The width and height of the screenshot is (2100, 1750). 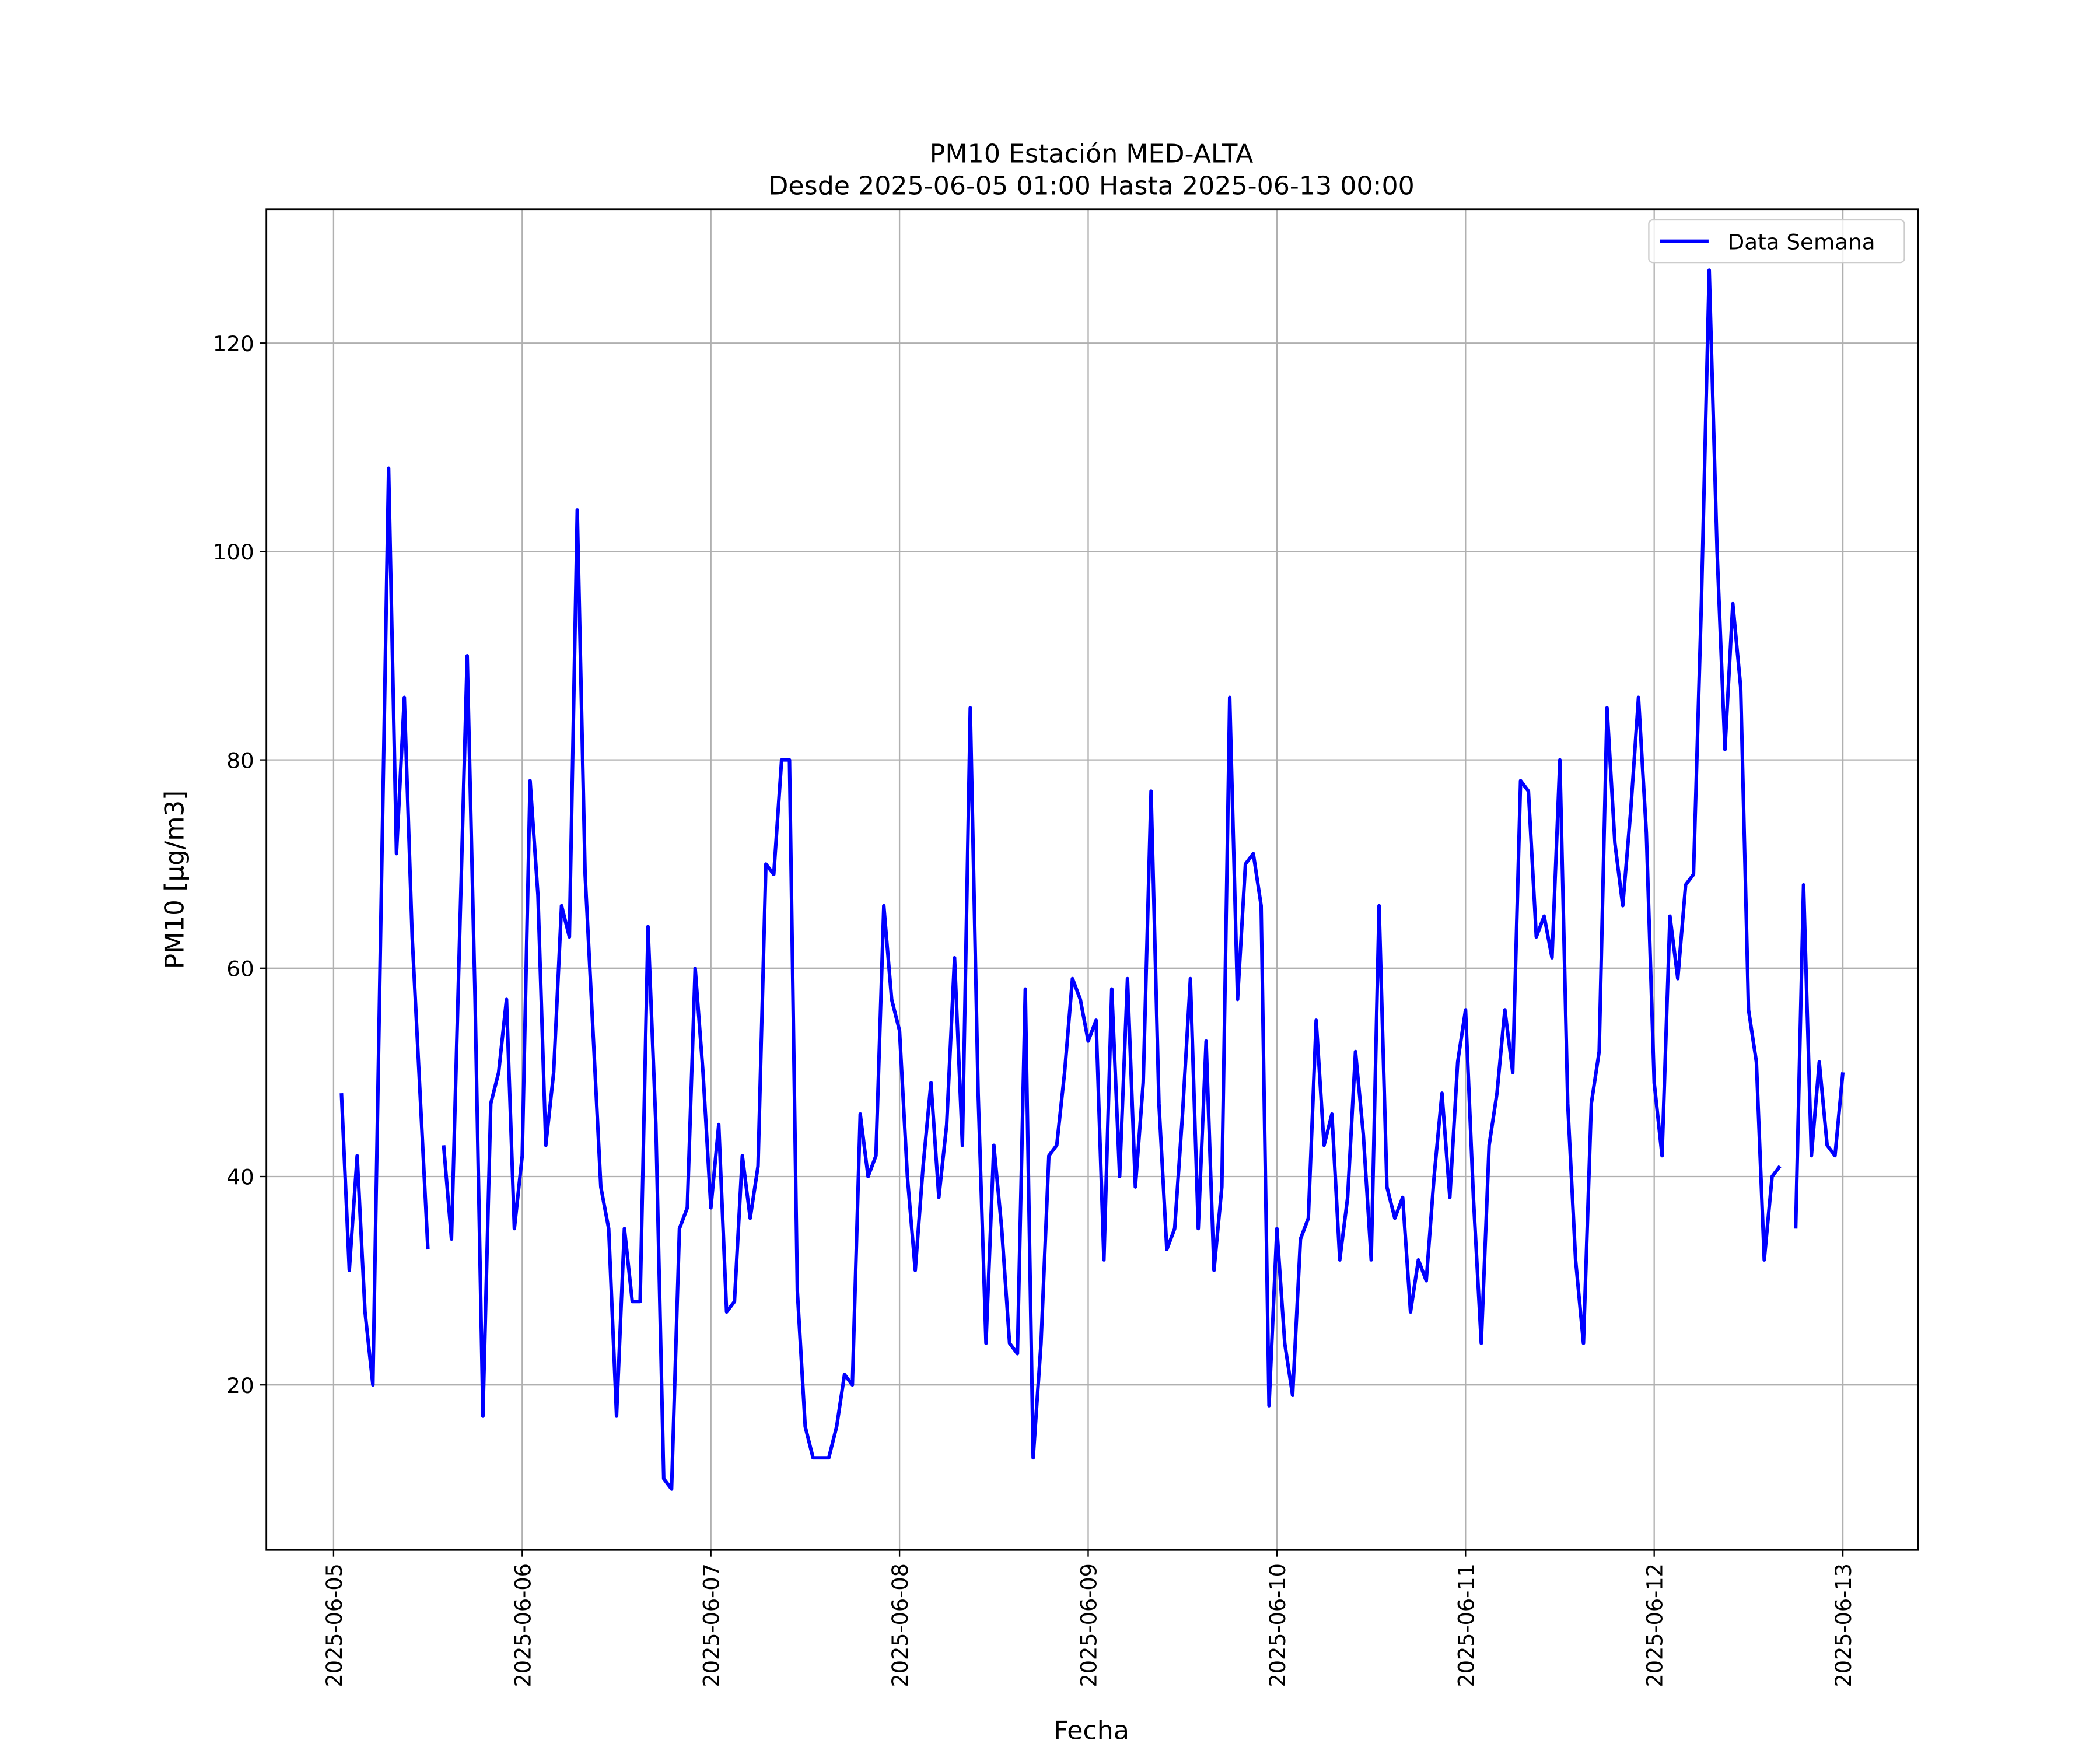 I want to click on x-tick-label: 2025-06-06, so click(x=523, y=1625).